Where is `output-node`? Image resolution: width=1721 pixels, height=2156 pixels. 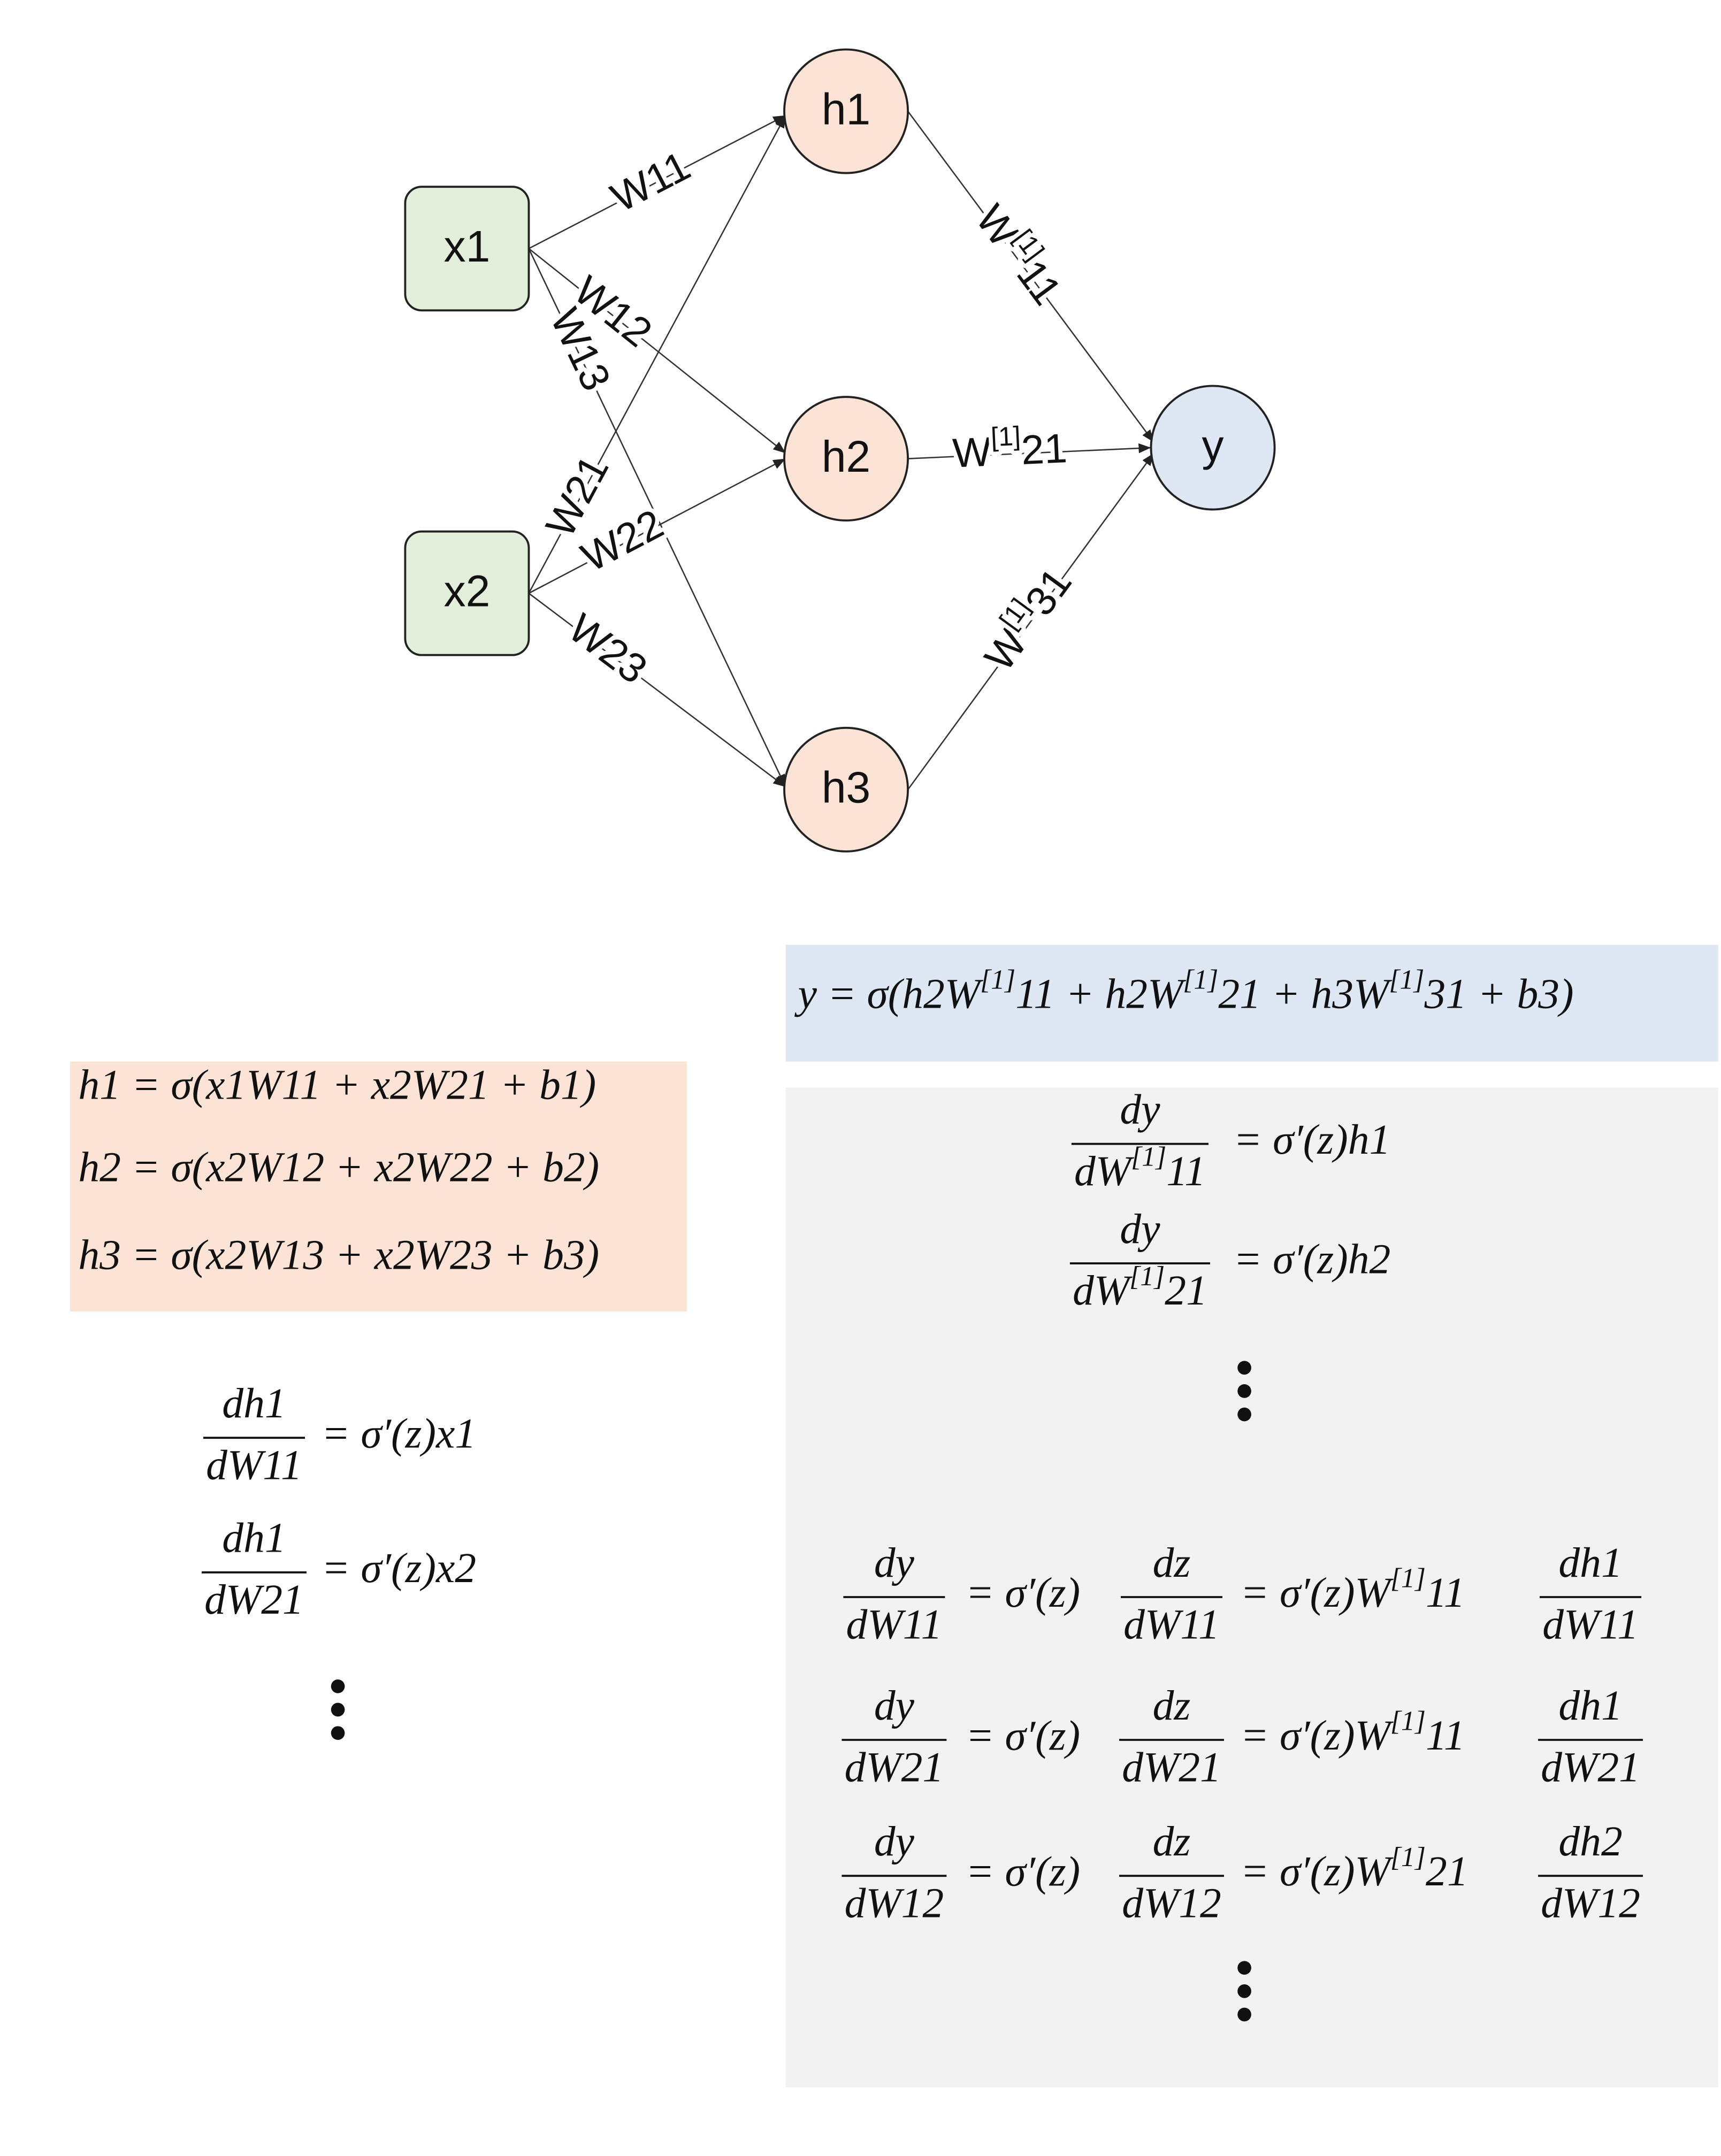
output-node is located at coordinates (1213, 448).